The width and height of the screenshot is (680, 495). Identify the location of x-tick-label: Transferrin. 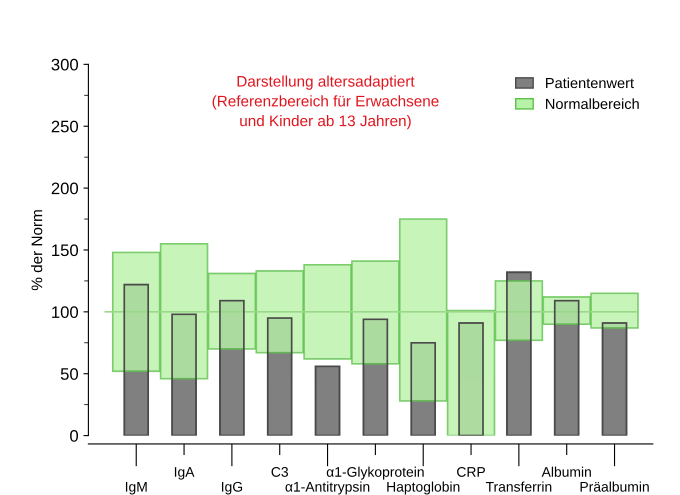
(519, 487).